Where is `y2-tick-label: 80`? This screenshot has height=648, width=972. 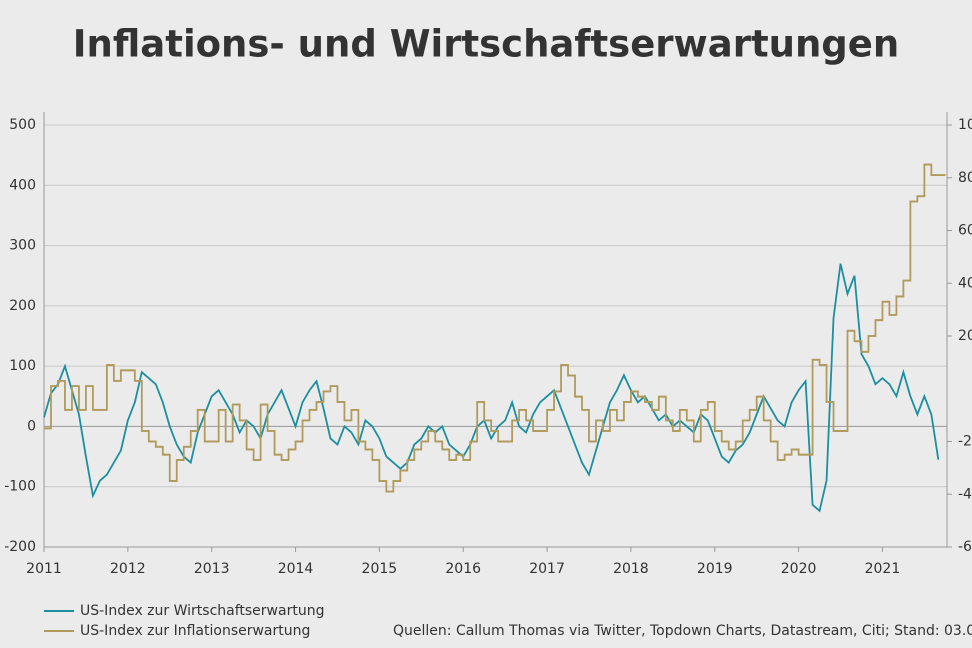 y2-tick-label: 80 is located at coordinates (965, 178).